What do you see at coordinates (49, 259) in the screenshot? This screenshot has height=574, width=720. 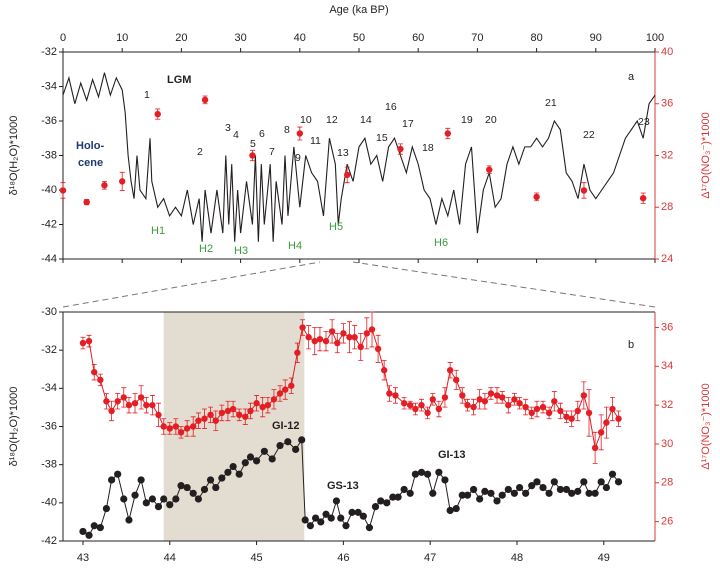 I see `y-tick-label: -44` at bounding box center [49, 259].